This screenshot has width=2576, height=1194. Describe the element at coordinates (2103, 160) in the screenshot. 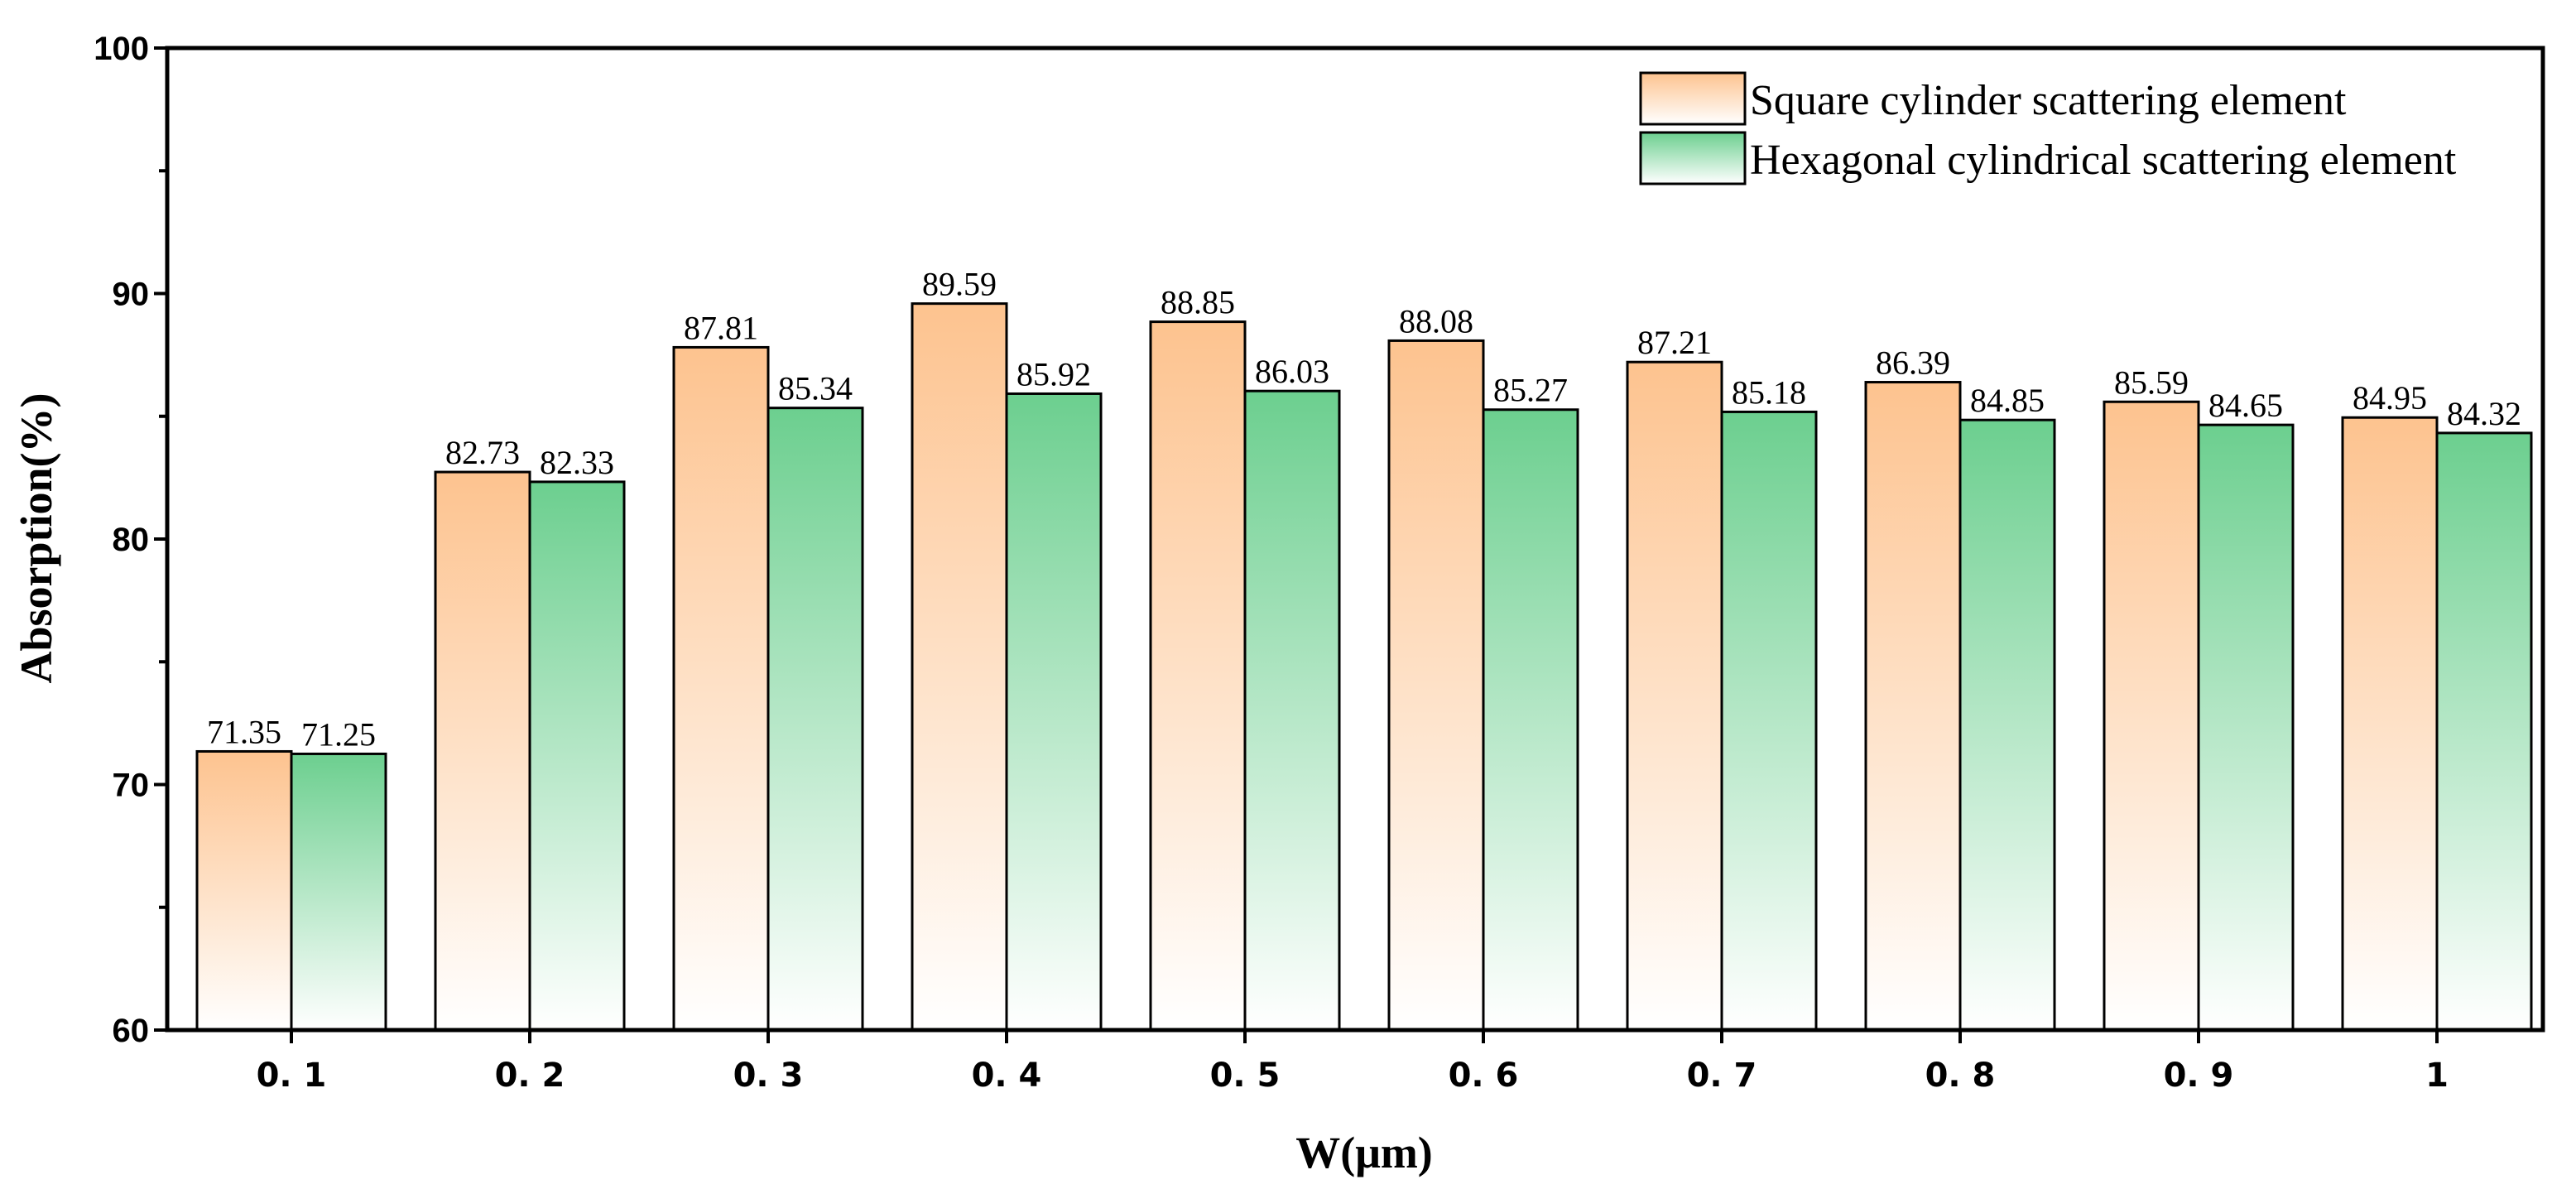

I see `legend-label-hexagonal: Hexagonal cylindrical scattering element` at that location.